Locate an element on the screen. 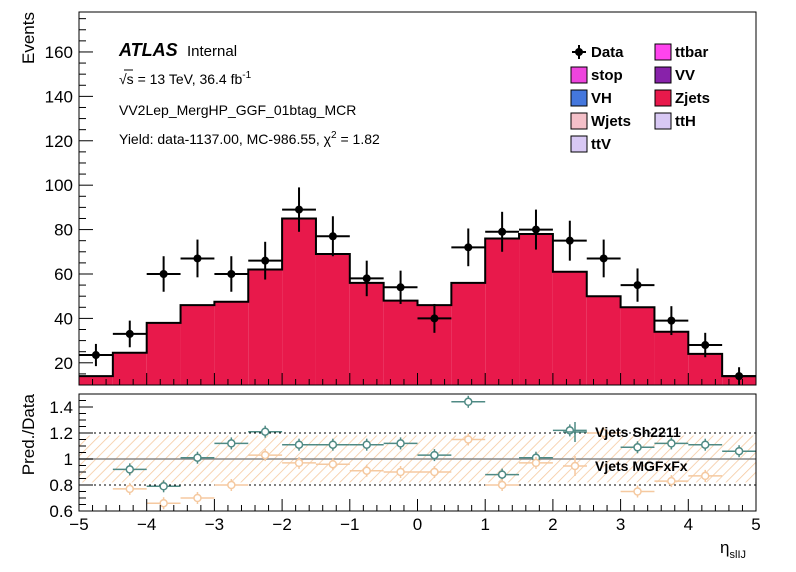 This screenshot has height=572, width=796. energy-sqrt: √s is located at coordinates (126, 79).